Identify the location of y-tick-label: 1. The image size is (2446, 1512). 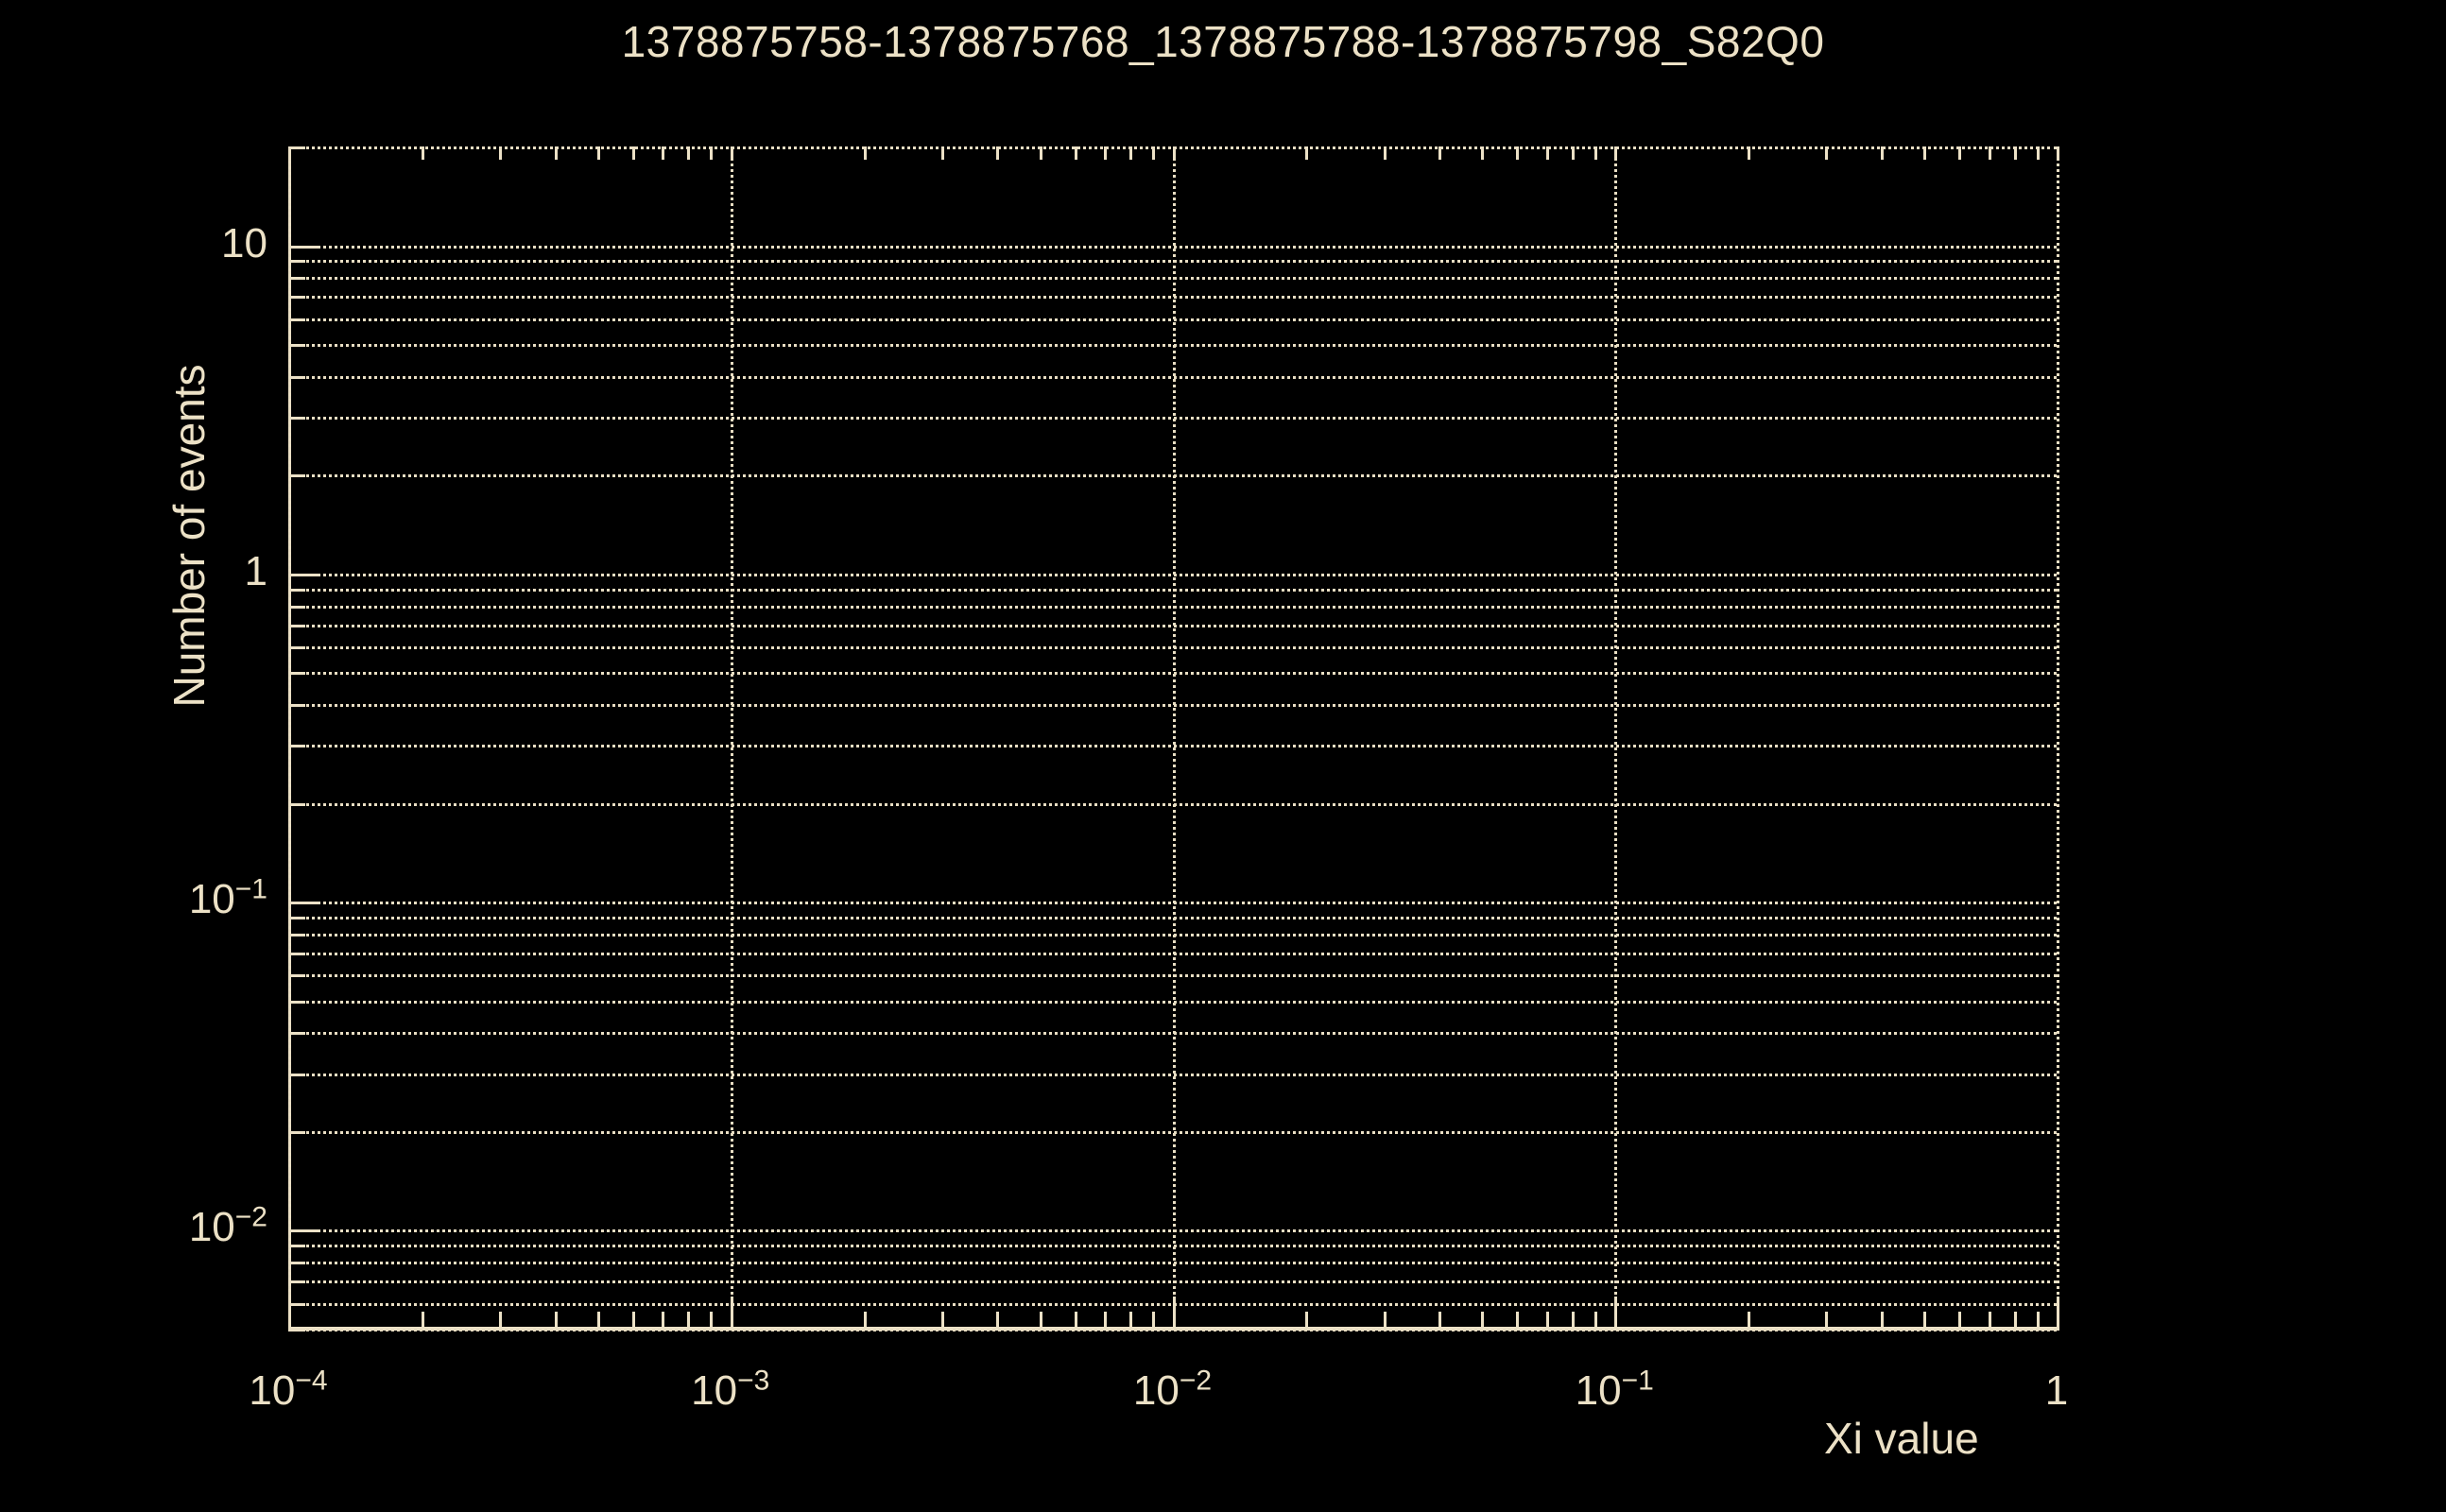
(255, 570).